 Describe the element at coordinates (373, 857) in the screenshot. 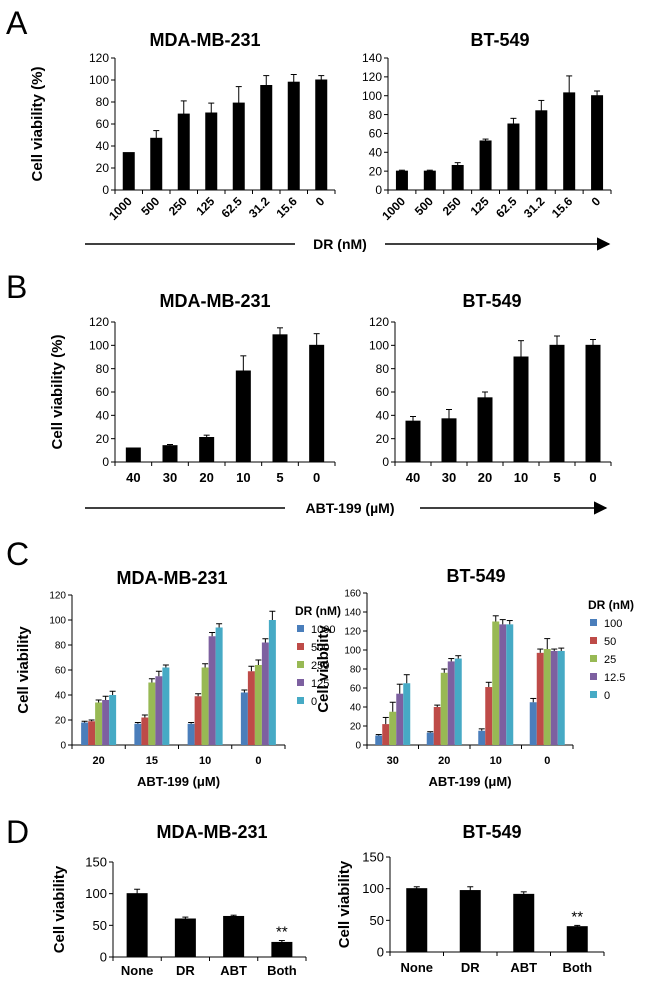

I see `y-tick-label: 150` at that location.